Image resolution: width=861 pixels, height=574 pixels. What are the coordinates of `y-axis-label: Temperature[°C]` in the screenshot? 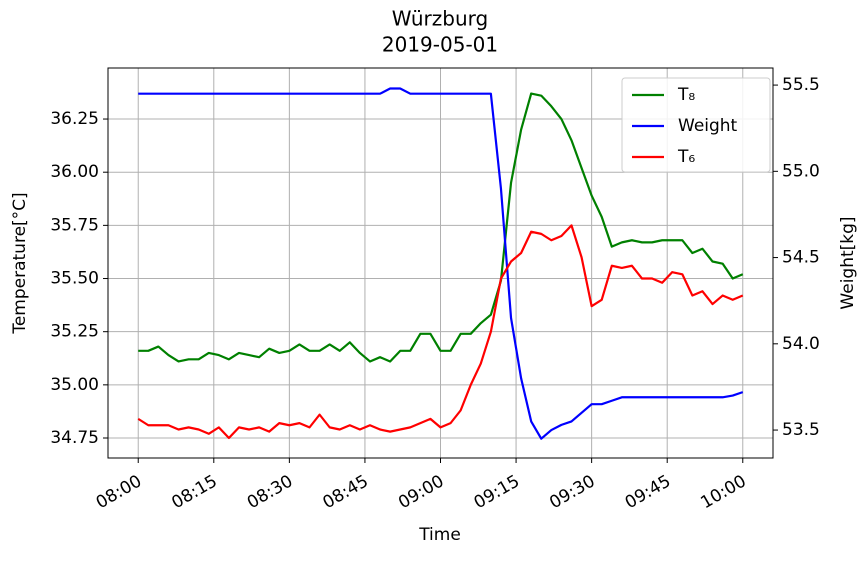 It's located at (20, 263).